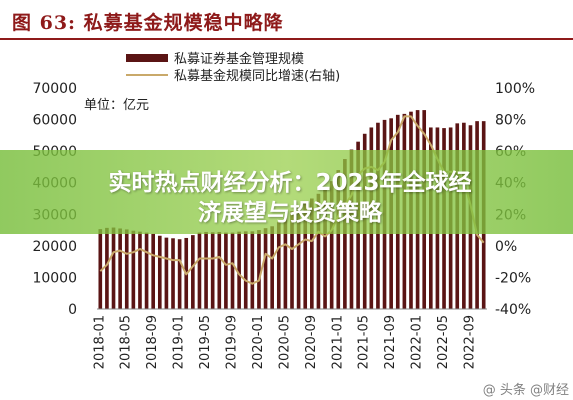 The width and height of the screenshot is (573, 400). What do you see at coordinates (417, 342) in the screenshot?
I see `x-tick-label: 2022-01` at bounding box center [417, 342].